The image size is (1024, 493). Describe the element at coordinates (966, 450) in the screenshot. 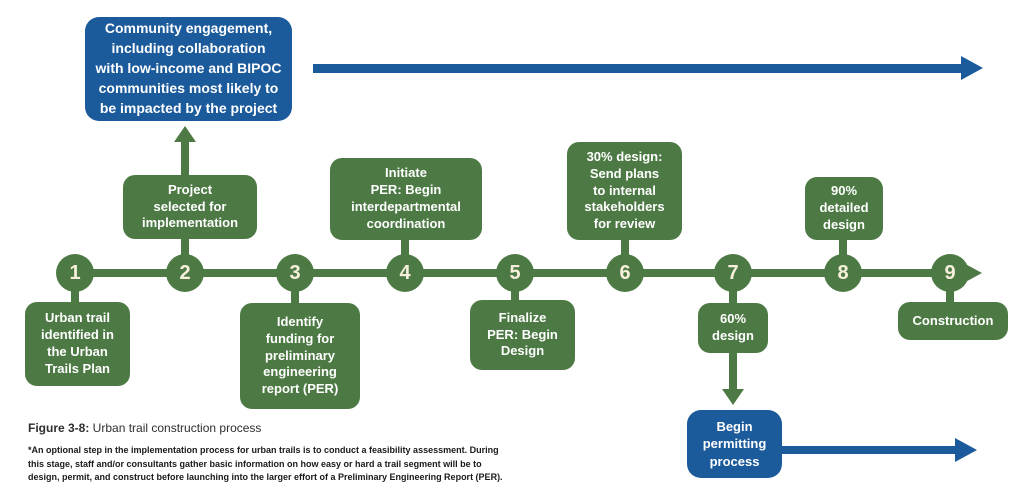

I see `permitting-arrow-head-icon` at that location.